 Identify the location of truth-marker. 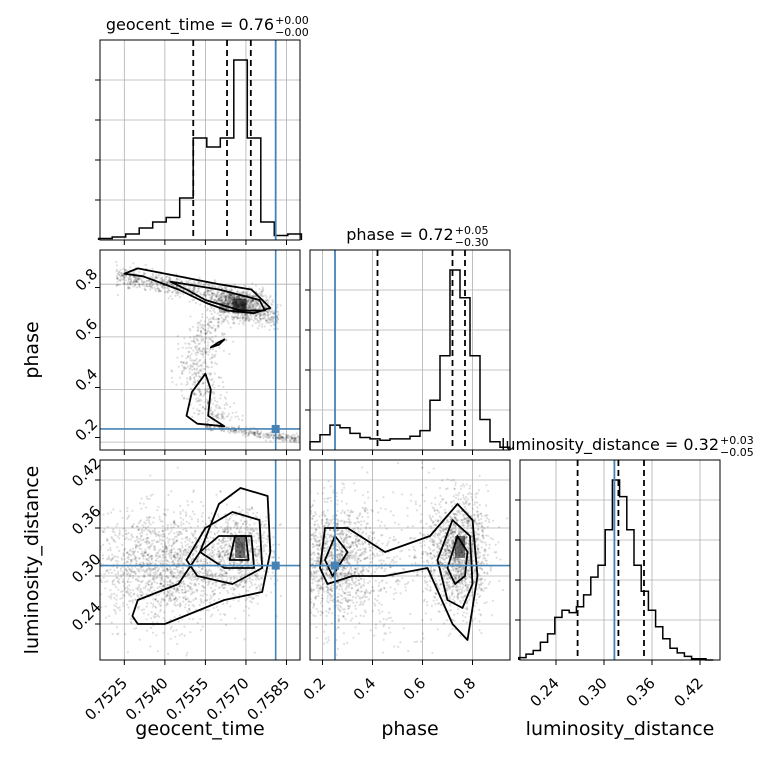
(275, 428).